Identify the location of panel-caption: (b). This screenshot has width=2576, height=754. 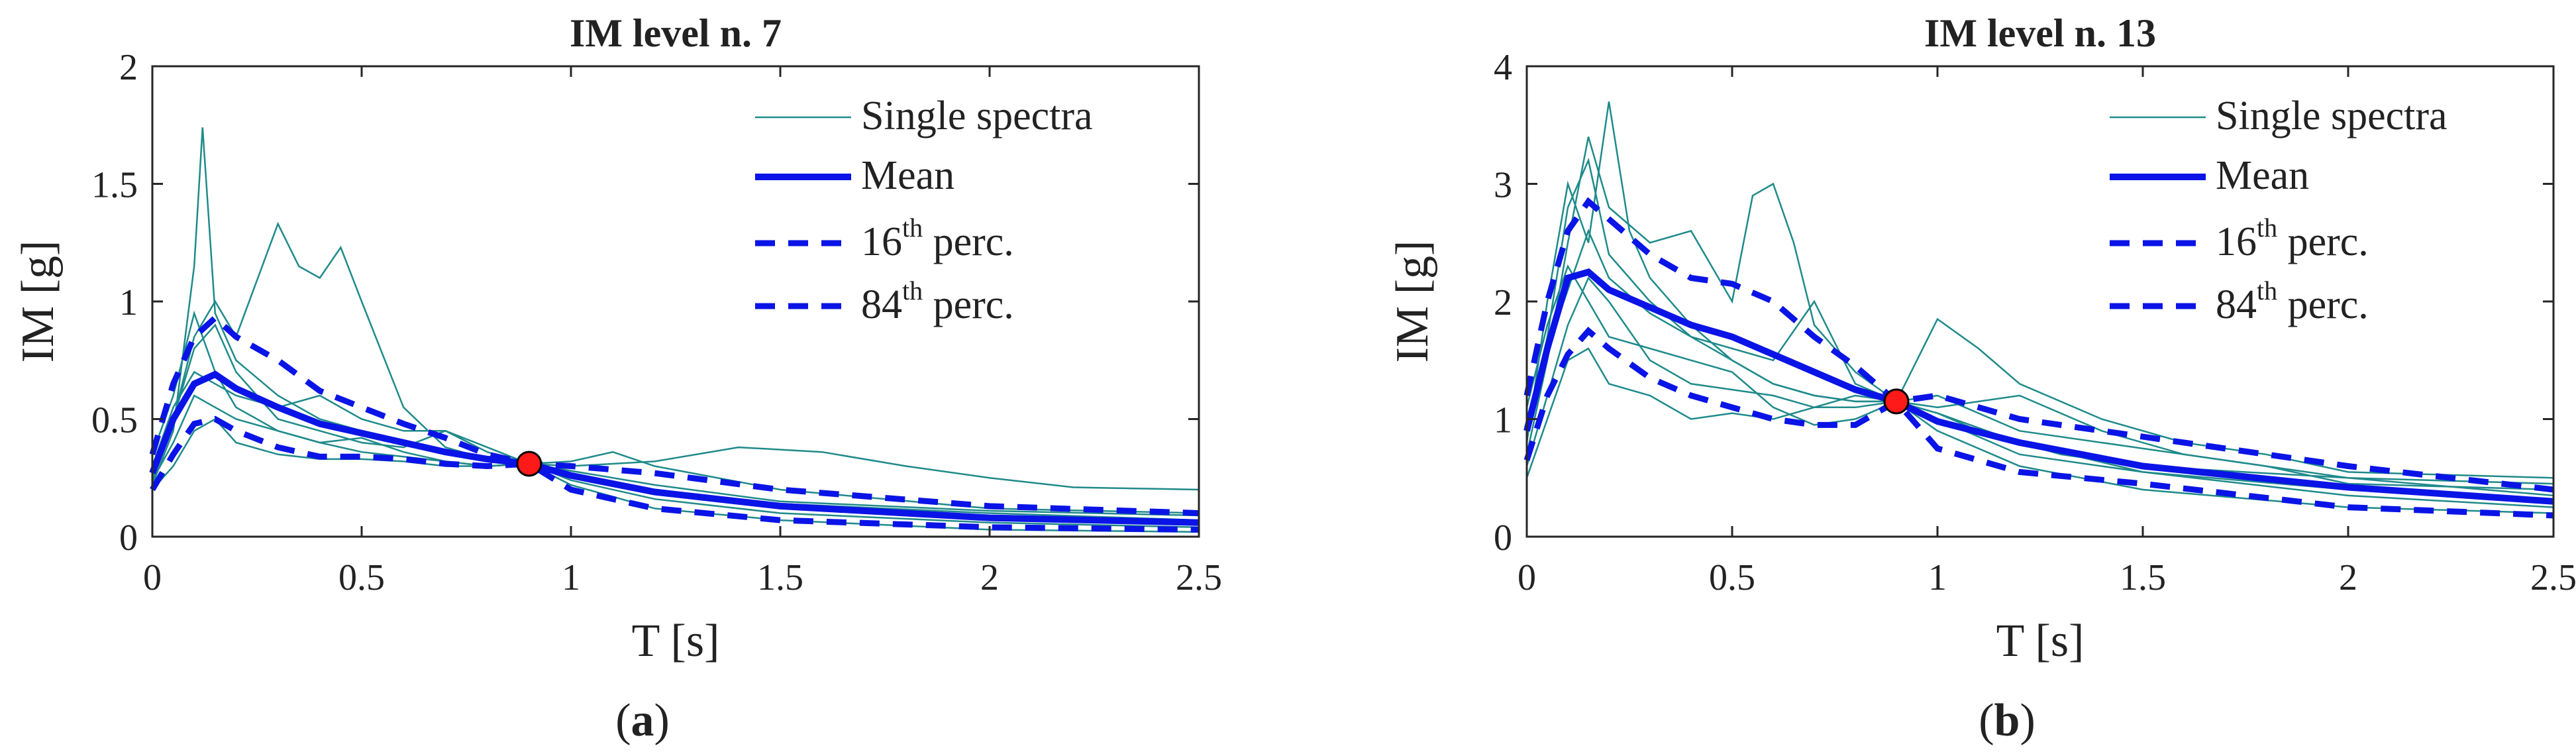
(2007, 720).